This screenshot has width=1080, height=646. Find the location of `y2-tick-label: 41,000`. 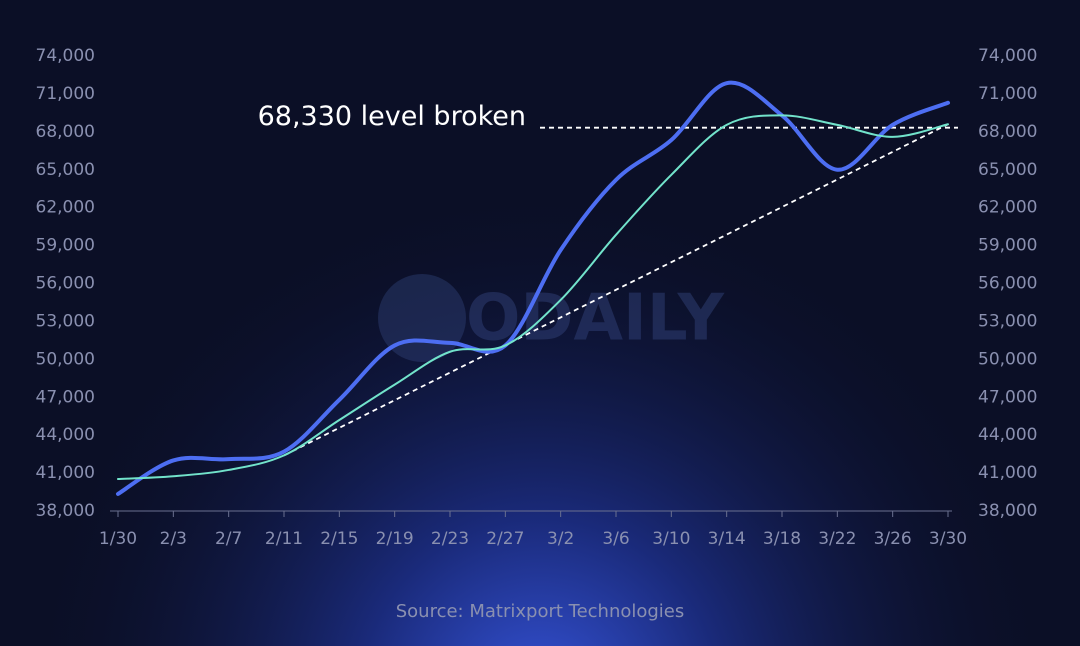

y2-tick-label: 41,000 is located at coordinates (1007, 473).